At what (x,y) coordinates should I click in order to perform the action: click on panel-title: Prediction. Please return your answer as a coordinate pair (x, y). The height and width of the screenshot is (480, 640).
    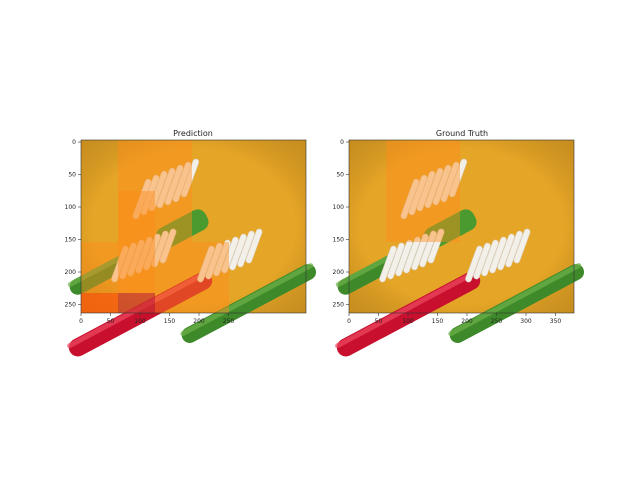
    Looking at the image, I should click on (193, 133).